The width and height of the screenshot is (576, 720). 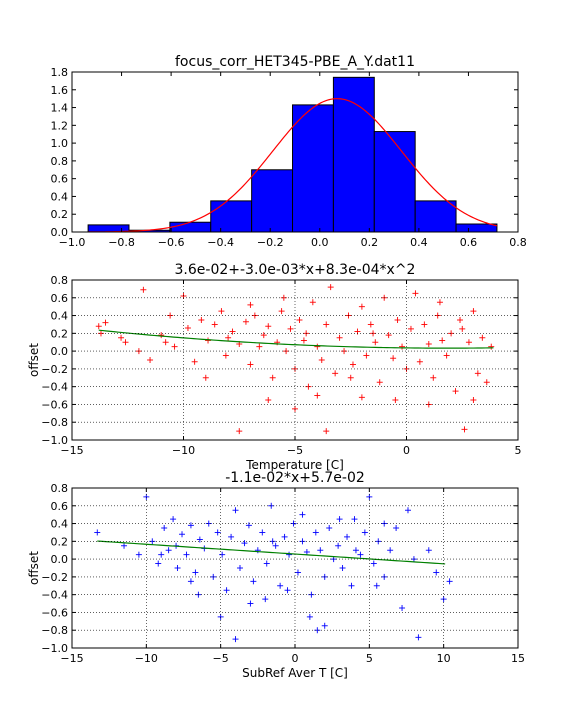 I want to click on y-tick-label: −0.2, so click(x=54, y=577).